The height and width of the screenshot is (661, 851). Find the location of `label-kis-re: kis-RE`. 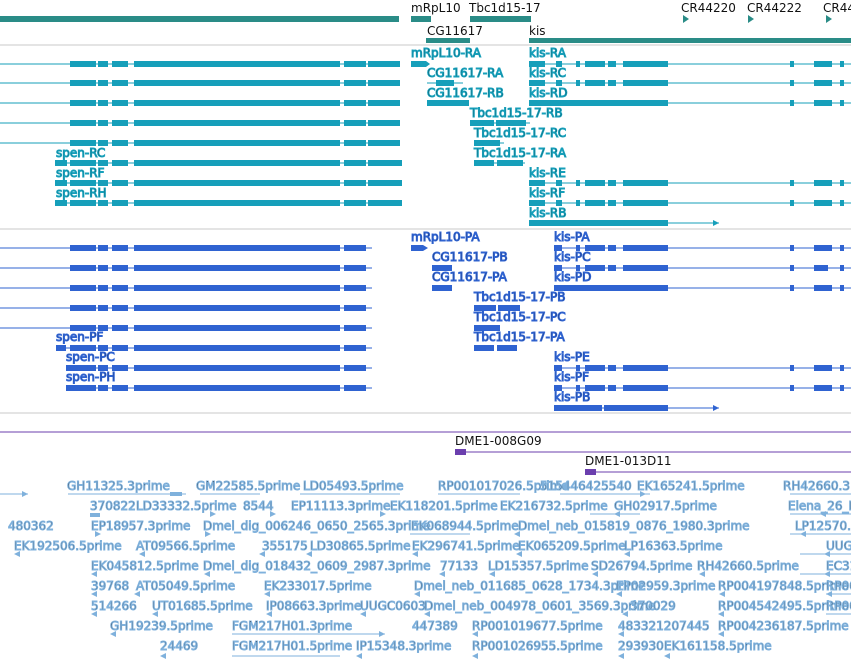

label-kis-re: kis-RE is located at coordinates (547, 173).